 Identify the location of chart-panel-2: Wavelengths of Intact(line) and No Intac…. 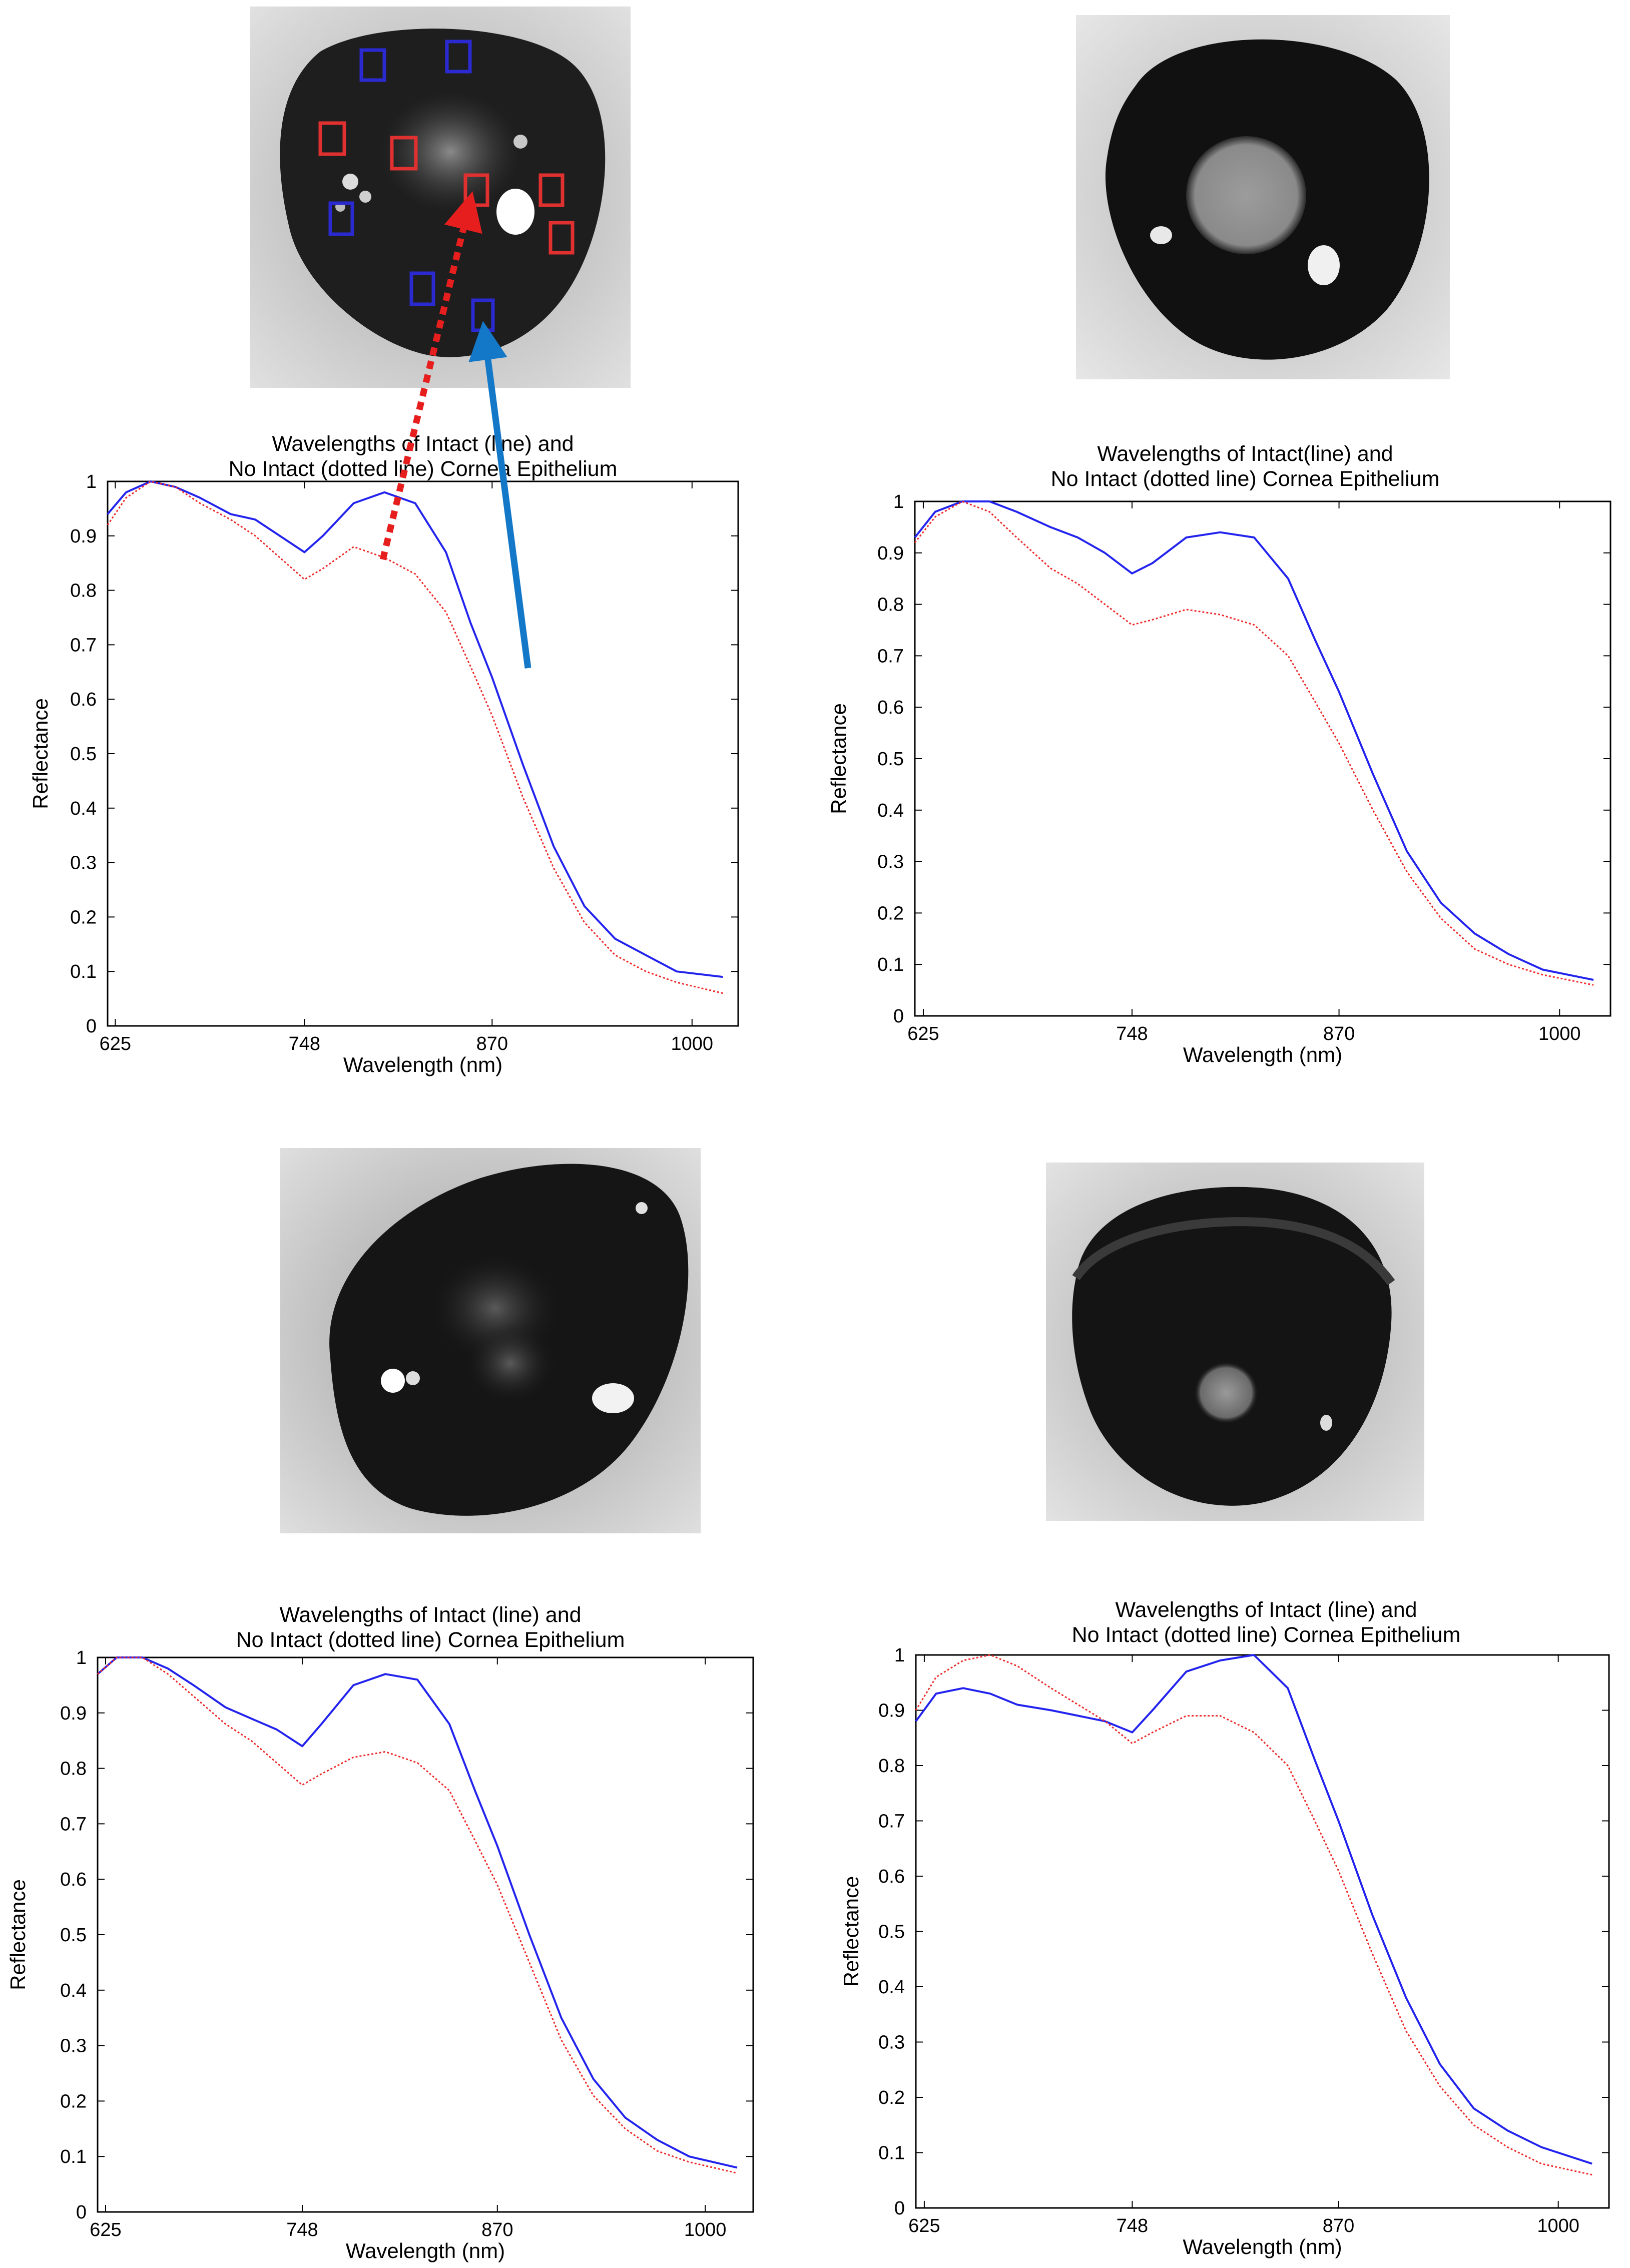
(1222, 761).